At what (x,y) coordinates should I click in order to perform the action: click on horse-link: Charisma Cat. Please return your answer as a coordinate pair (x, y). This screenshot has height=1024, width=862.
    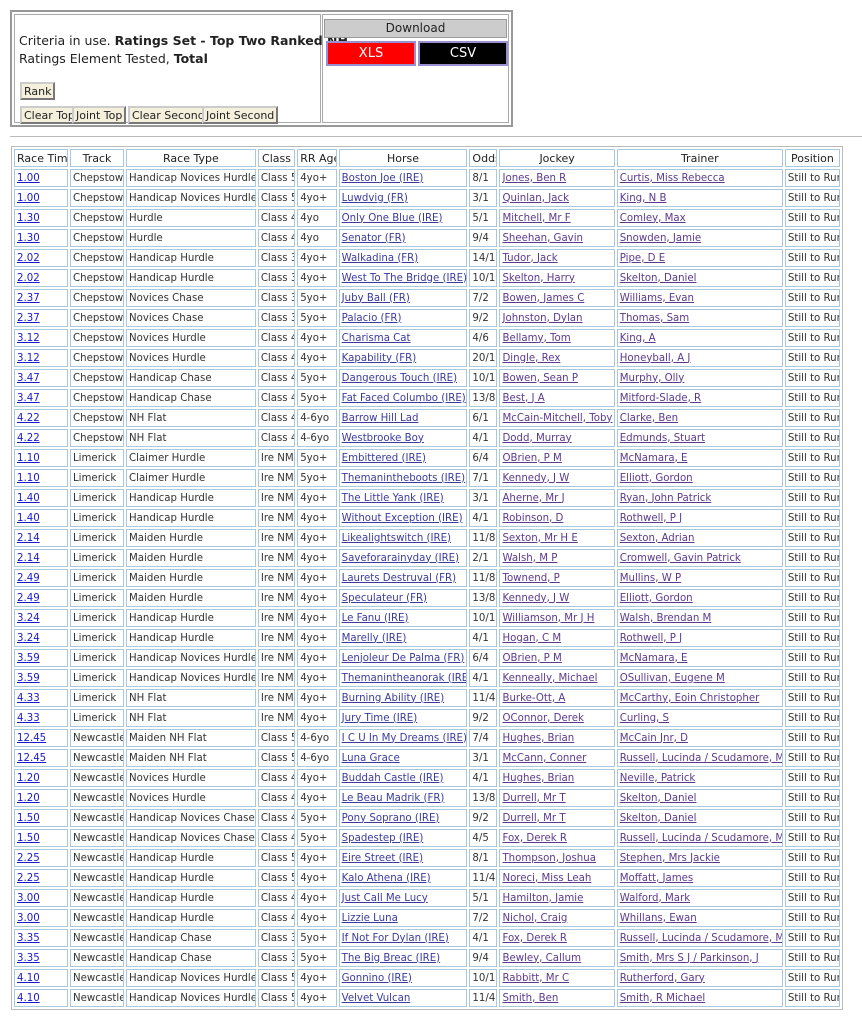
    Looking at the image, I should click on (376, 338).